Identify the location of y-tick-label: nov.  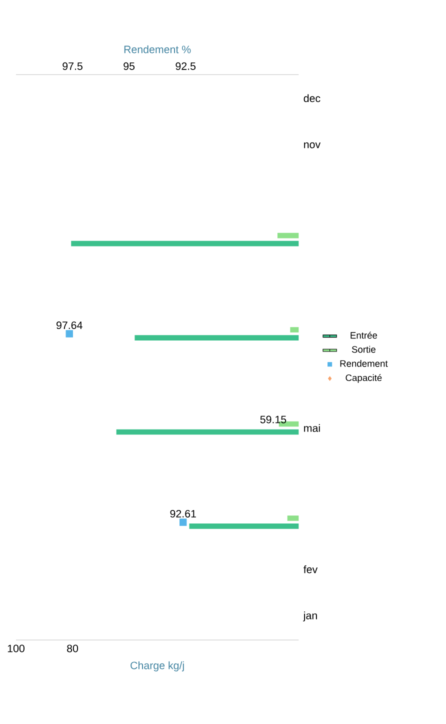
(312, 145).